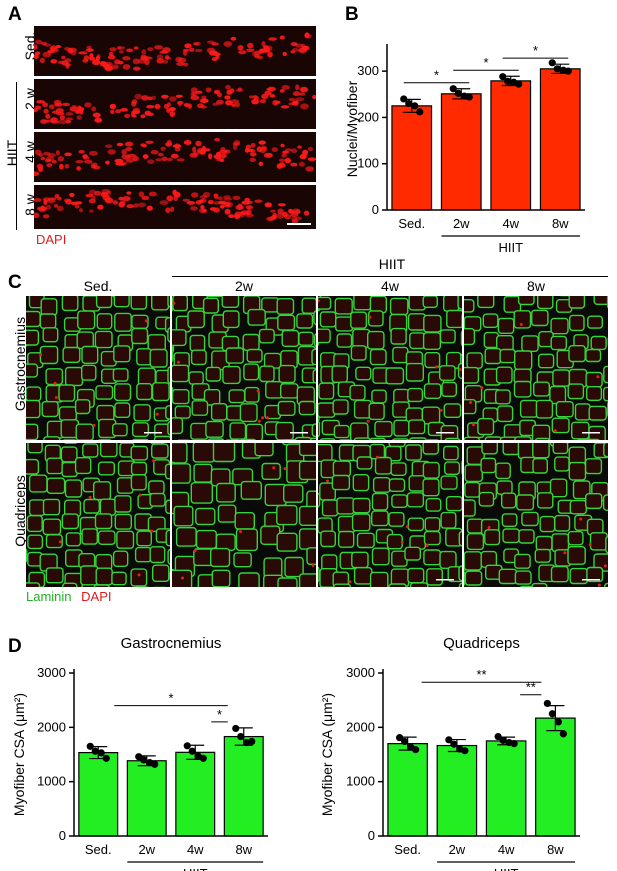 This screenshot has height=871, width=617. Describe the element at coordinates (506, 868) in the screenshot. I see `group-label: HIIT` at that location.